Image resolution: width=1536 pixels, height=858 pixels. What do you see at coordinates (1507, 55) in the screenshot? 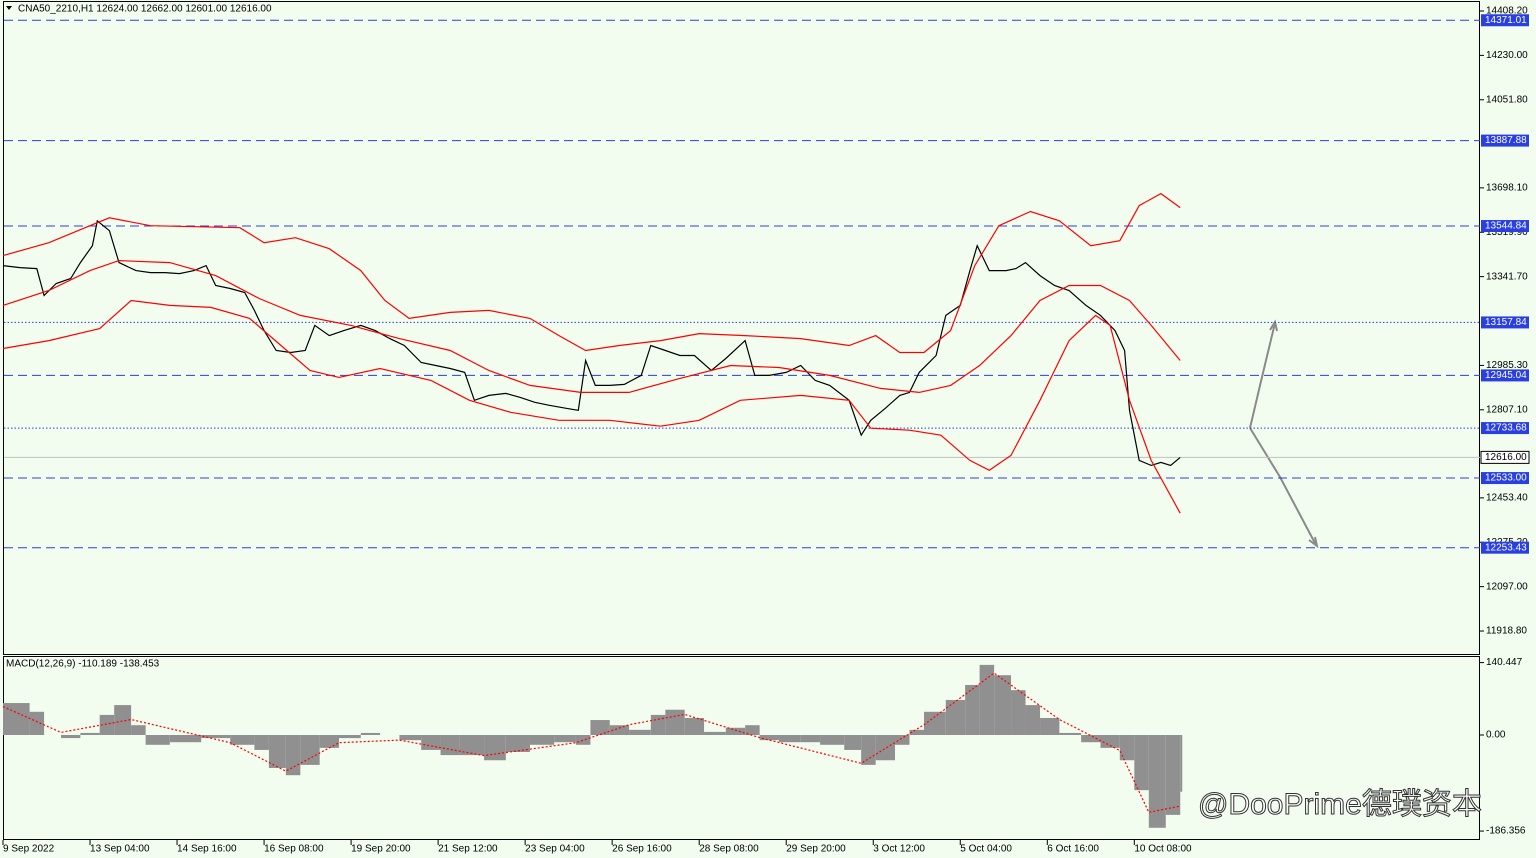
I see `y-tick-label: 14230.00` at bounding box center [1507, 55].